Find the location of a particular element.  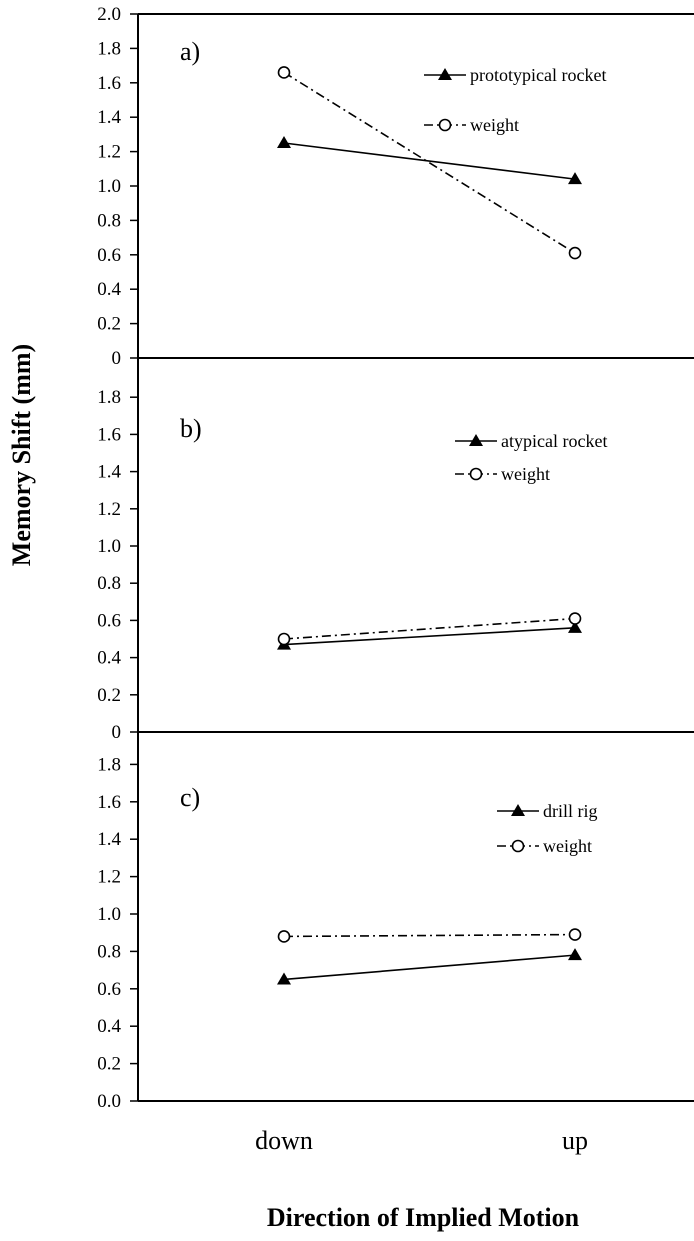

y-tick-label: 0.0 is located at coordinates (109, 1101).